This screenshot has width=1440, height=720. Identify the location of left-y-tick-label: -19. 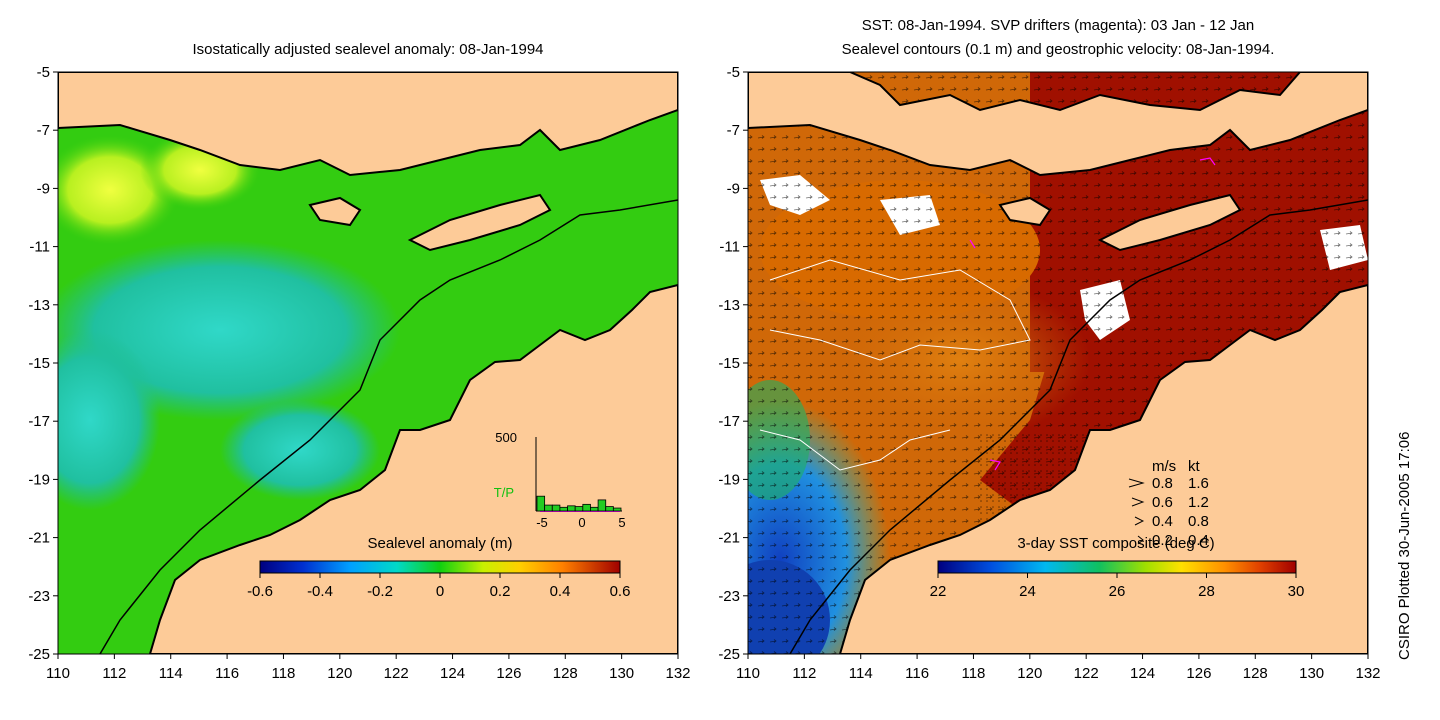
(39, 479).